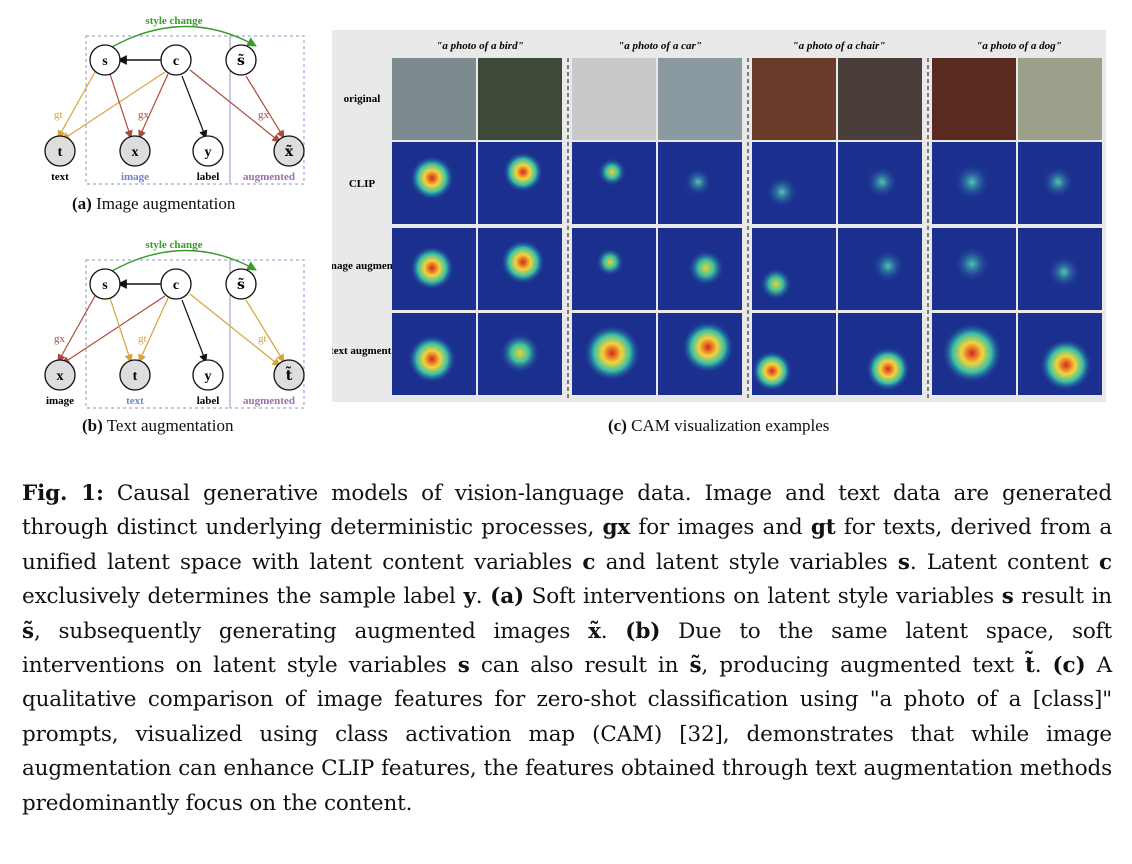 The width and height of the screenshot is (1132, 864). Describe the element at coordinates (479, 46) in the screenshot. I see `column-header-bird: "a photo of a bird"` at that location.